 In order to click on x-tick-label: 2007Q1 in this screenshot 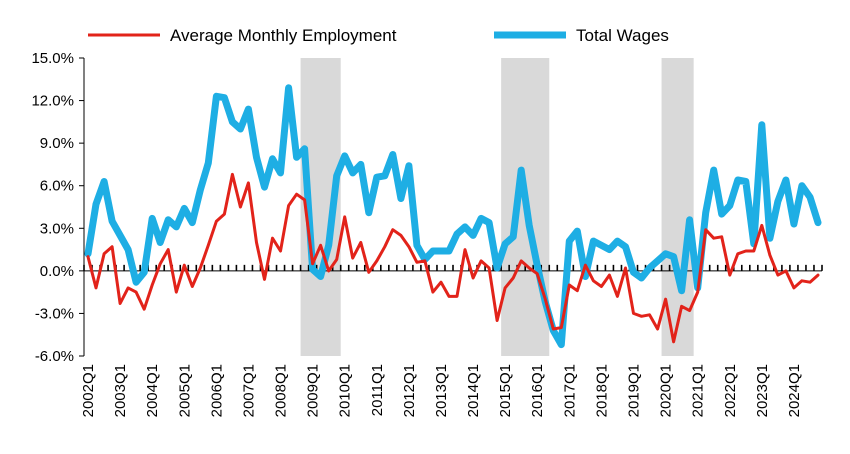, I will do `click(248, 390)`.